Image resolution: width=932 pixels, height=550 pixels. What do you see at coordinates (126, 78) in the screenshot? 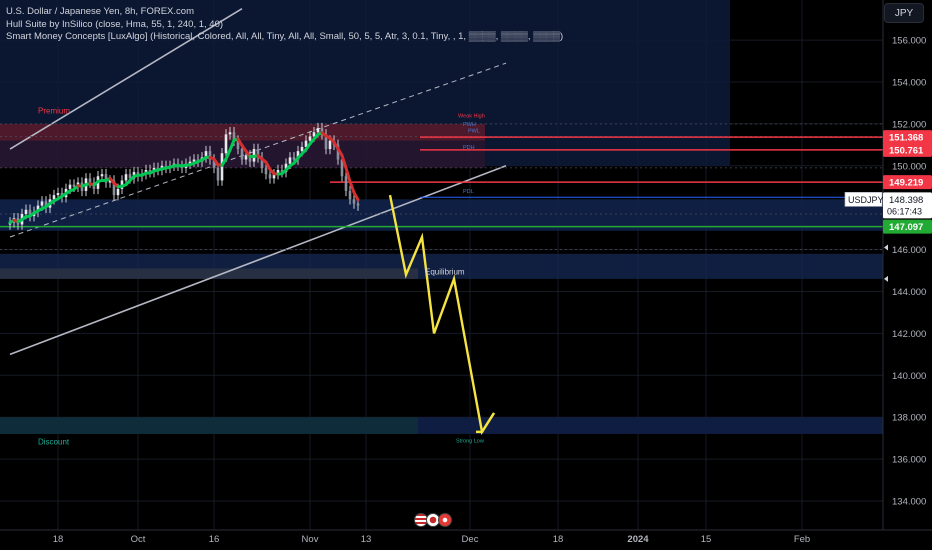
I see `channel-upper-line` at bounding box center [126, 78].